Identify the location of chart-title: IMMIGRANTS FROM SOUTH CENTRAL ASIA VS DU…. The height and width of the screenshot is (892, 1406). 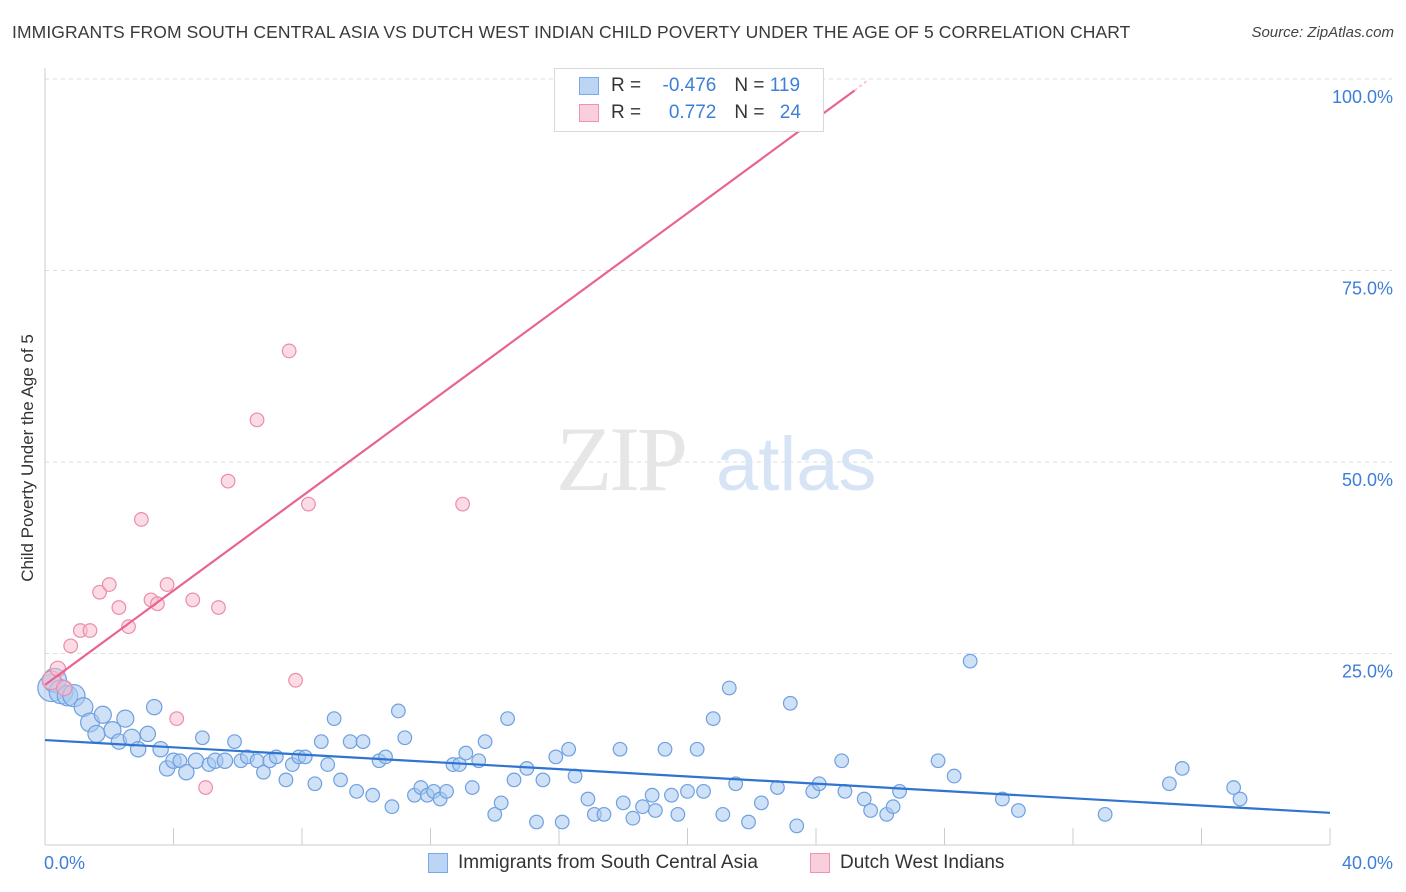
(571, 32).